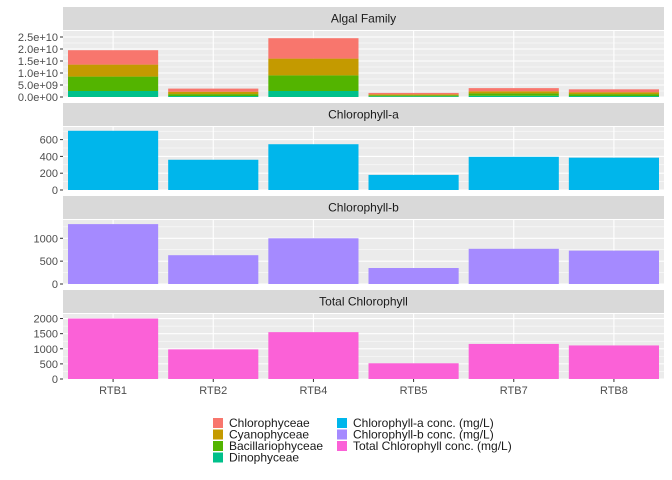 Image resolution: width=672 pixels, height=480 pixels. Describe the element at coordinates (613, 91) in the screenshot. I see `bar-rtb8-chlorophyceae` at that location.